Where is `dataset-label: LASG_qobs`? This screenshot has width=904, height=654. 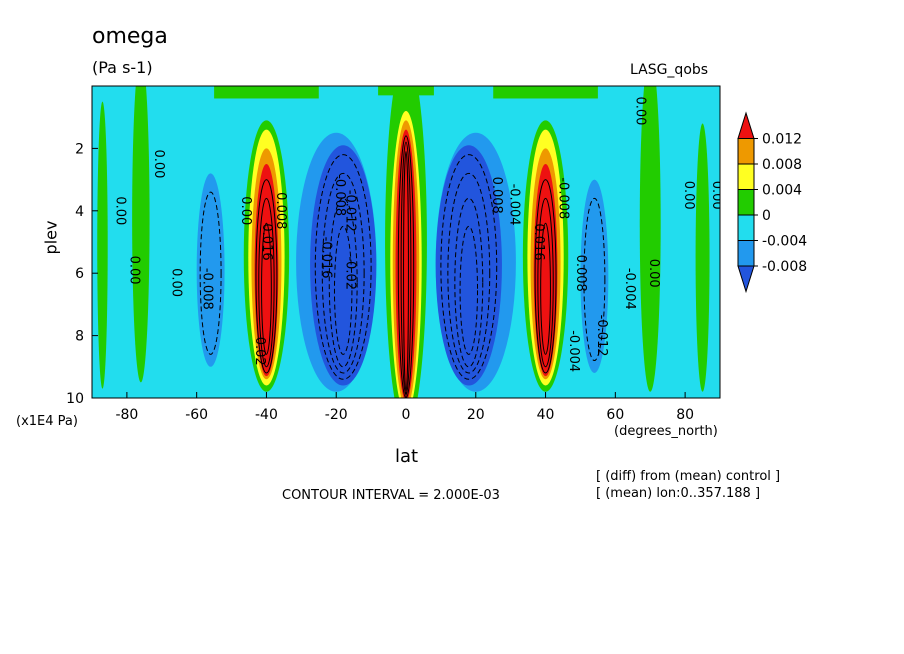 dataset-label: LASG_qobs is located at coordinates (669, 70).